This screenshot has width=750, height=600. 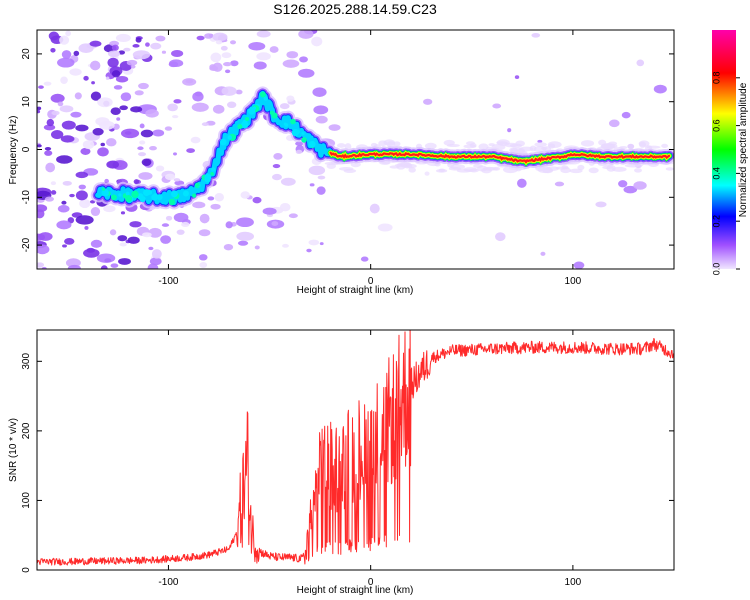 What do you see at coordinates (573, 582) in the screenshot?
I see `snr-xtick-label: 100` at bounding box center [573, 582].